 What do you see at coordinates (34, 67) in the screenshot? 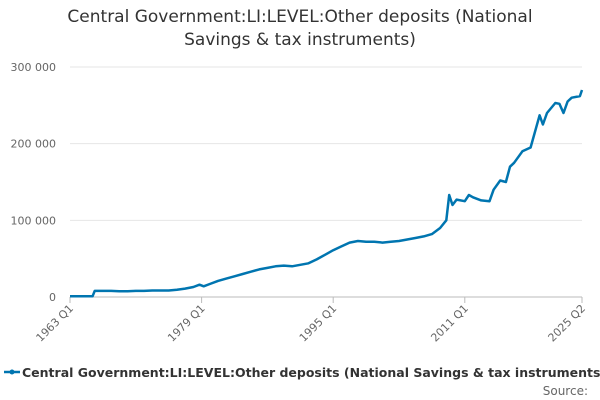
I see `y-tick-label: 300 000` at bounding box center [34, 67].